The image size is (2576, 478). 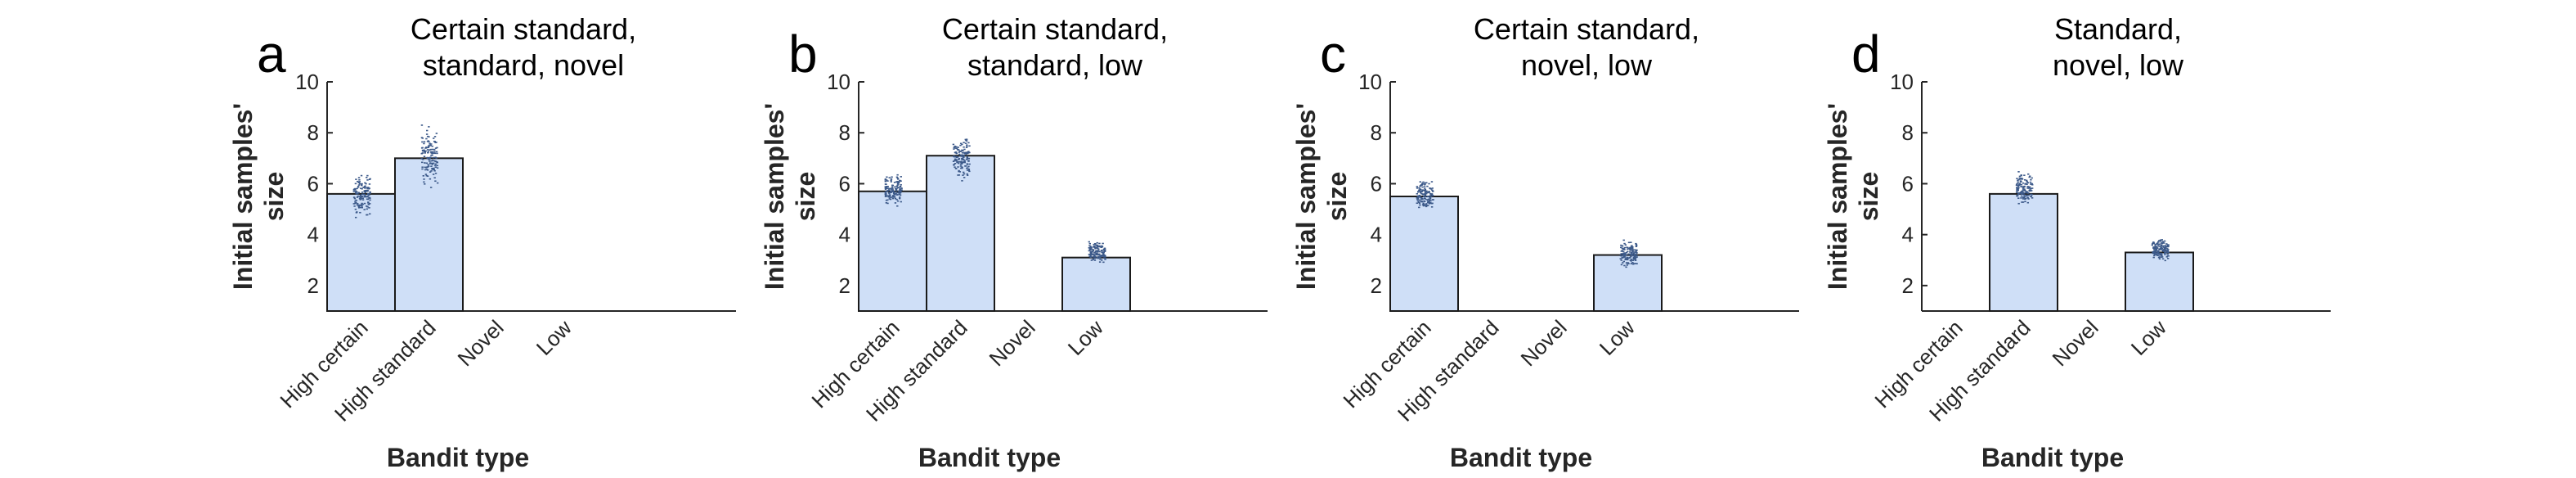 I want to click on raw-points, so click(x=2160, y=251).